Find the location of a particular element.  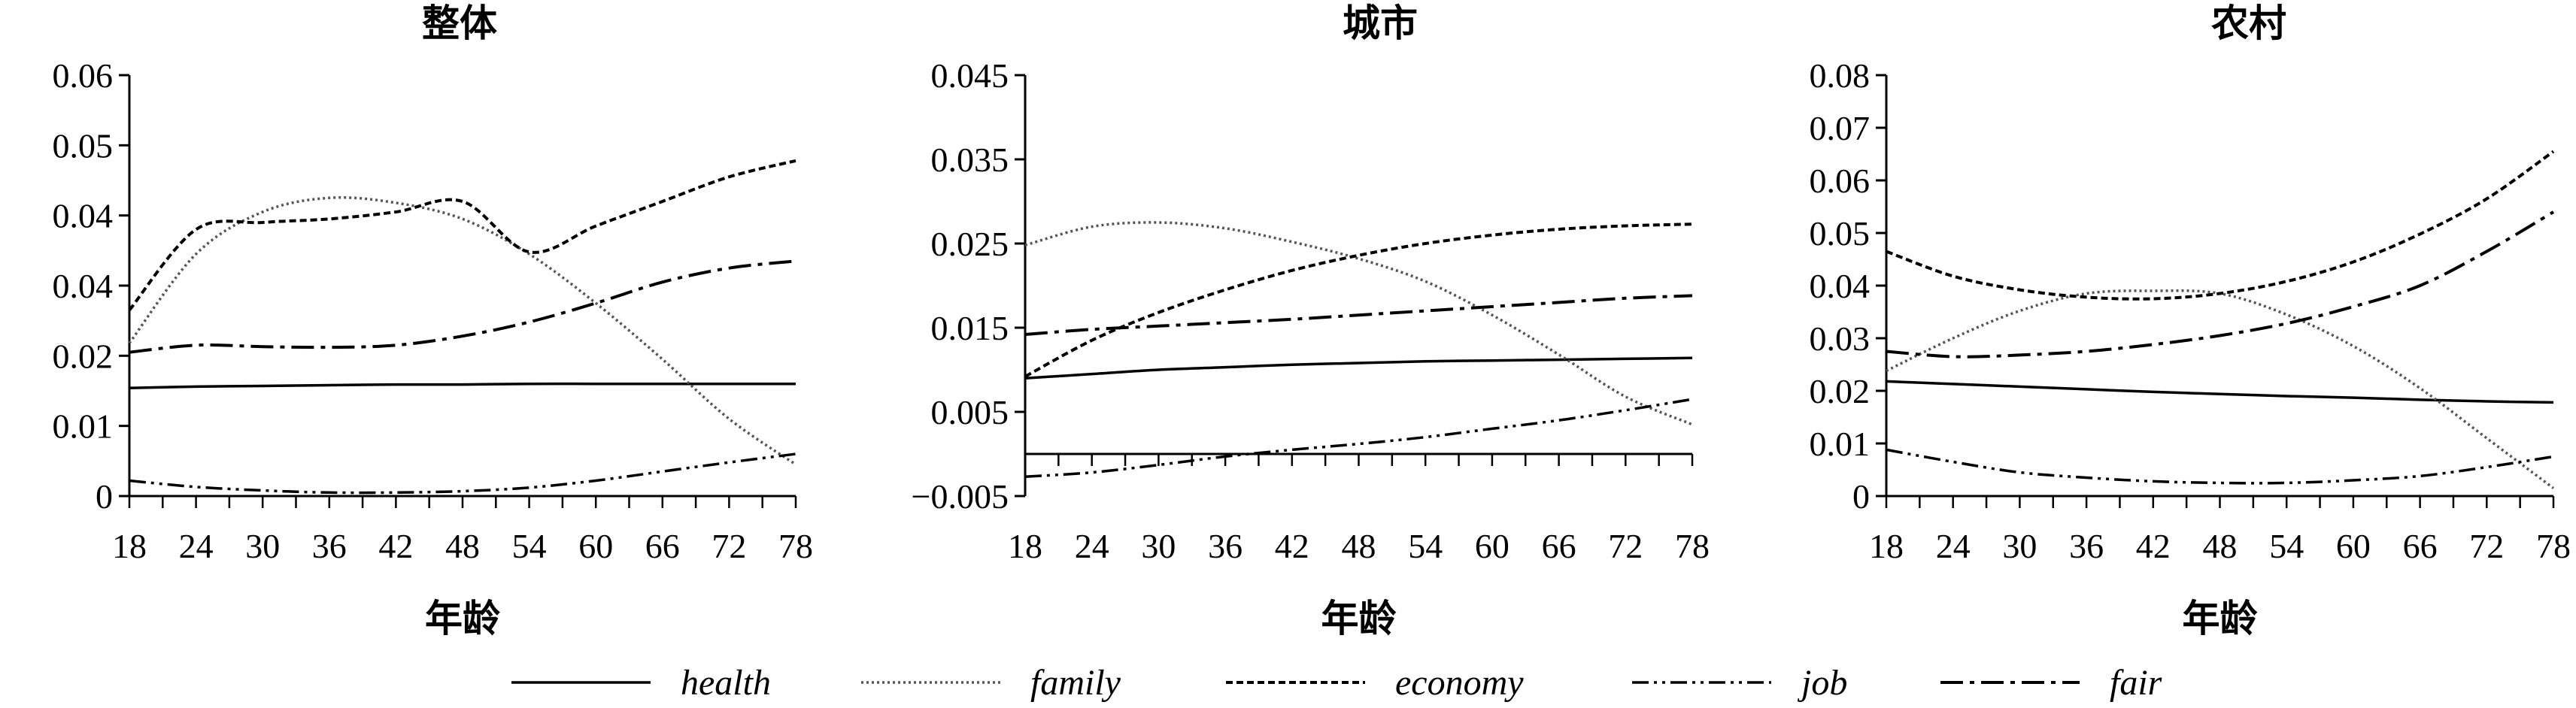

legend: health family economy job fair is located at coordinates (1336, 683).